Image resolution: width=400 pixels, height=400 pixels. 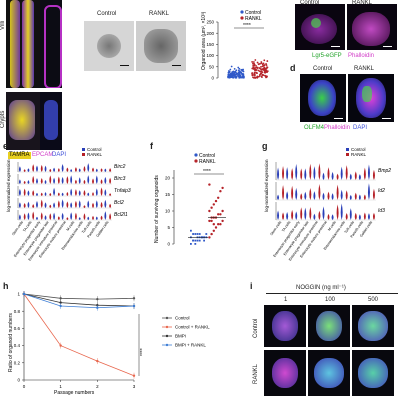 I want to click on olfm4-control-image, so click(x=323, y=98).